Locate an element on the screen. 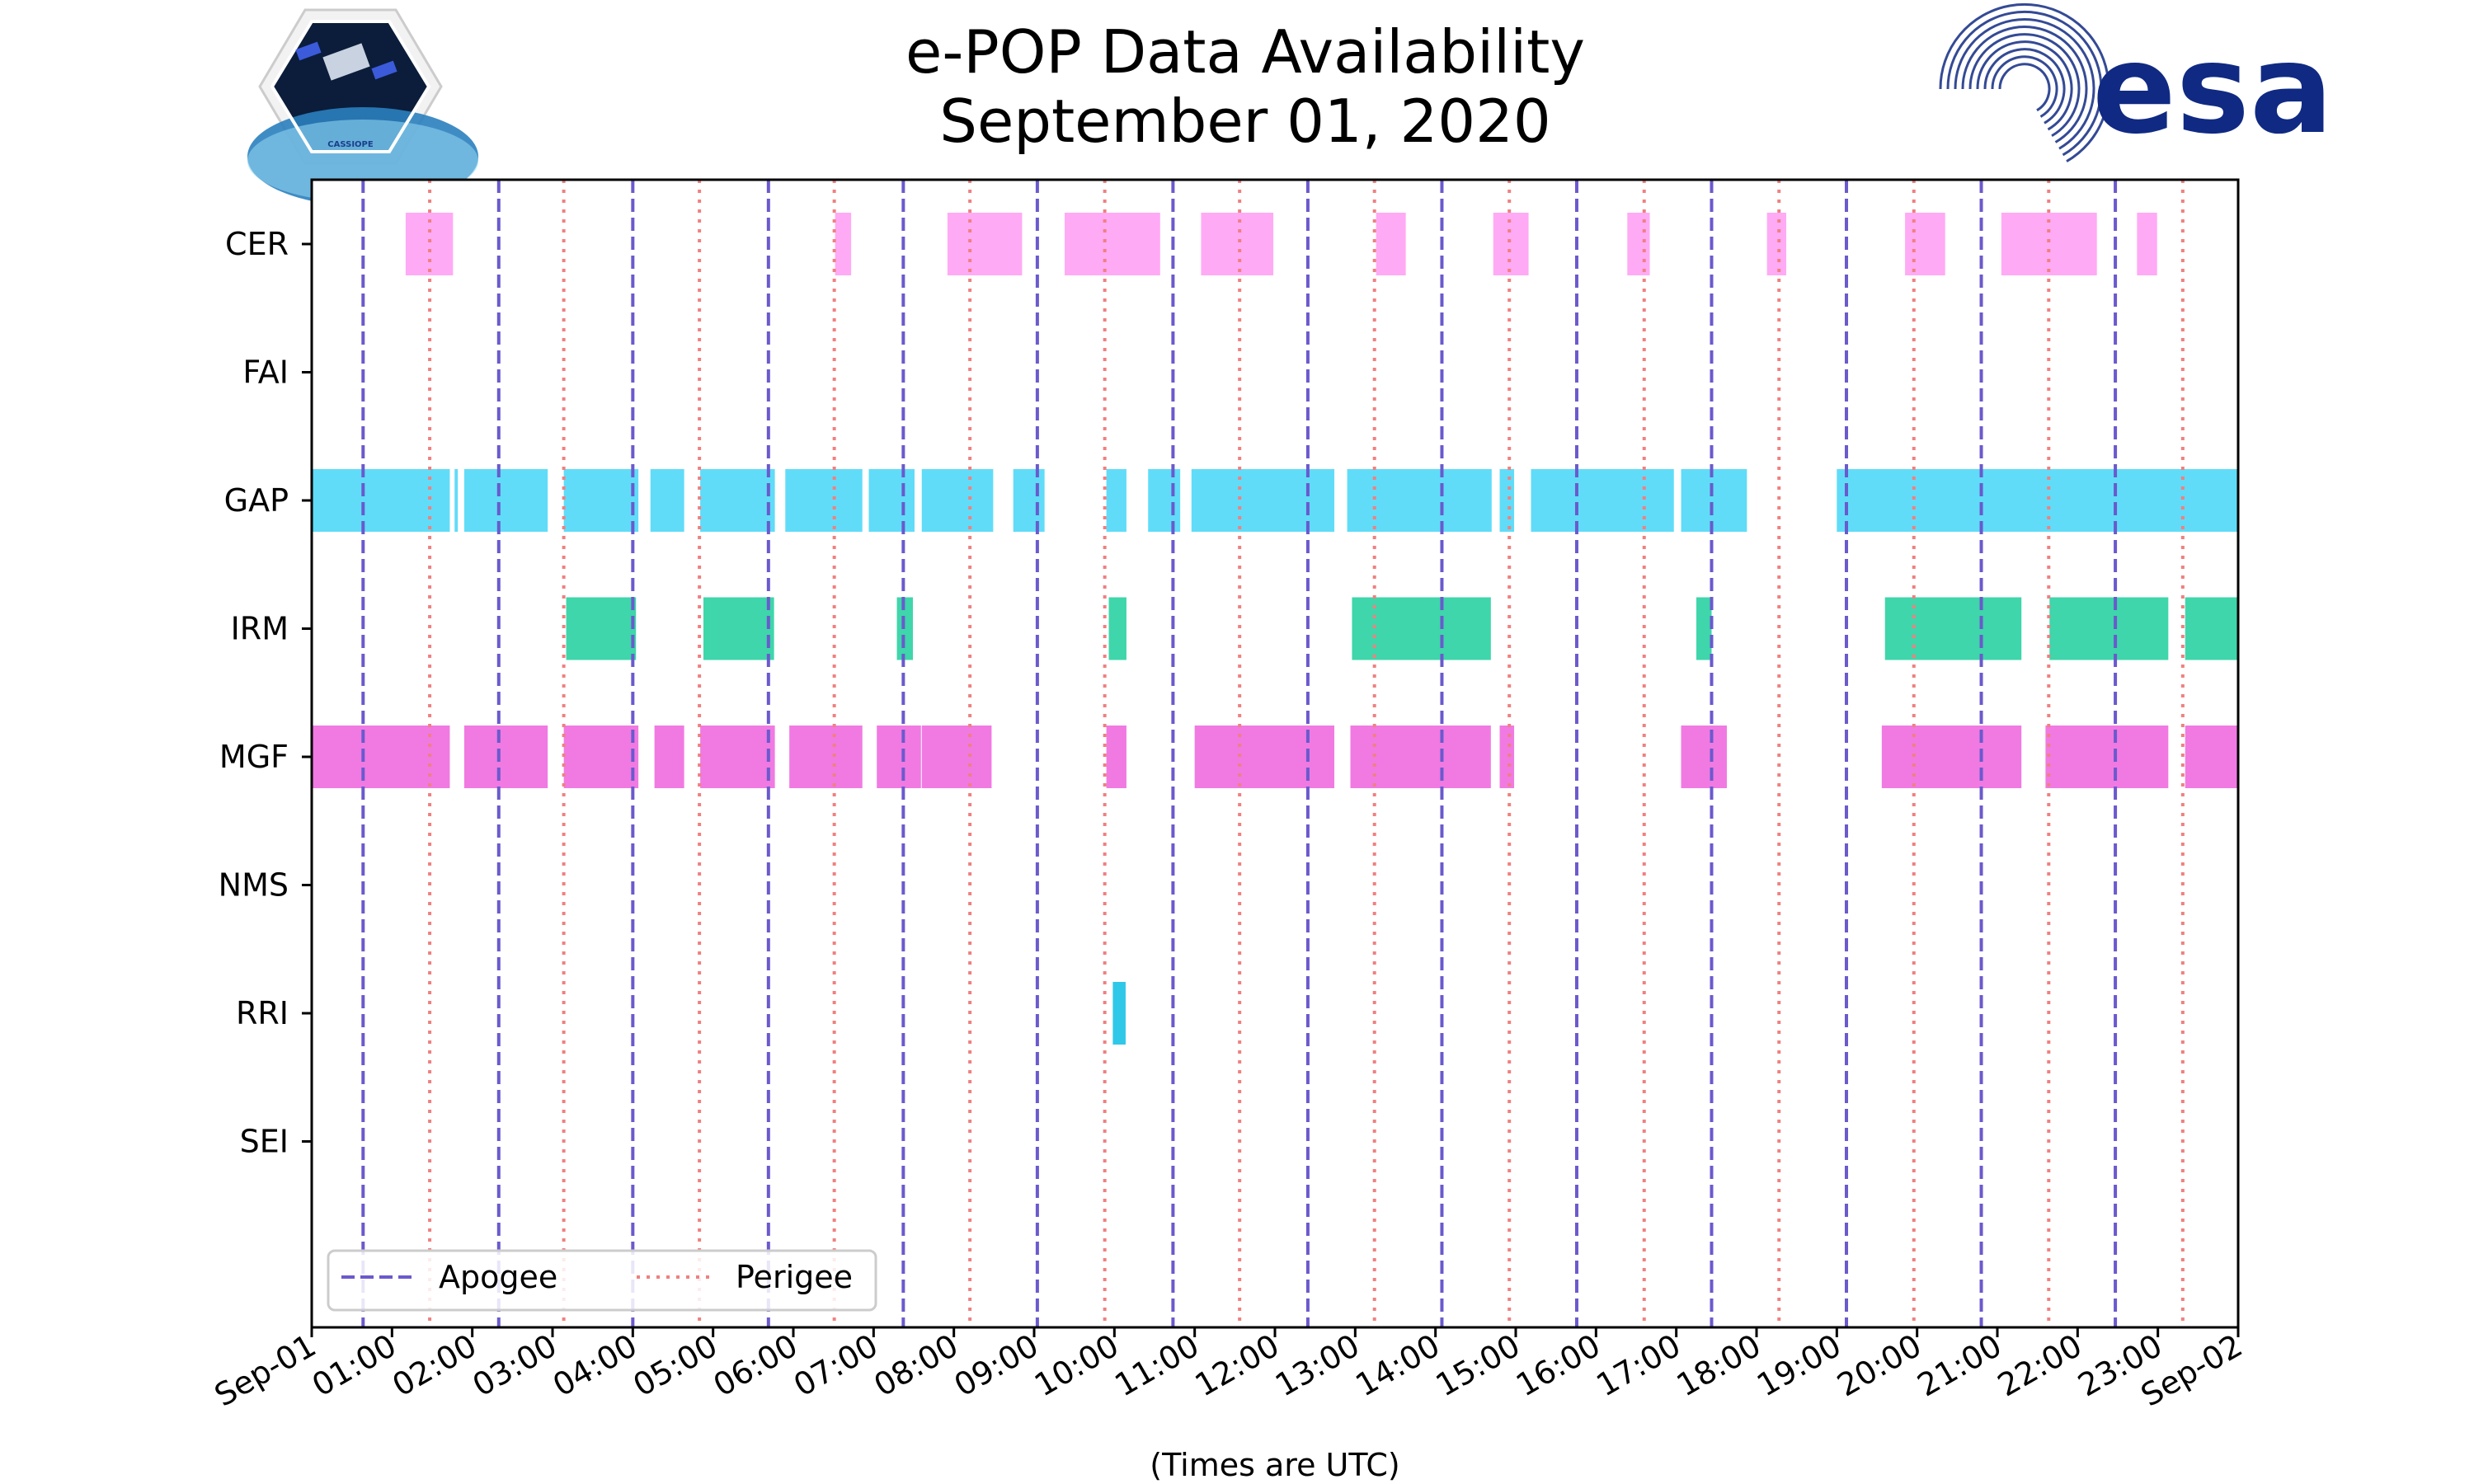 The height and width of the screenshot is (1484, 2474). x-tick-label-12: 12:00 is located at coordinates (1237, 1365).